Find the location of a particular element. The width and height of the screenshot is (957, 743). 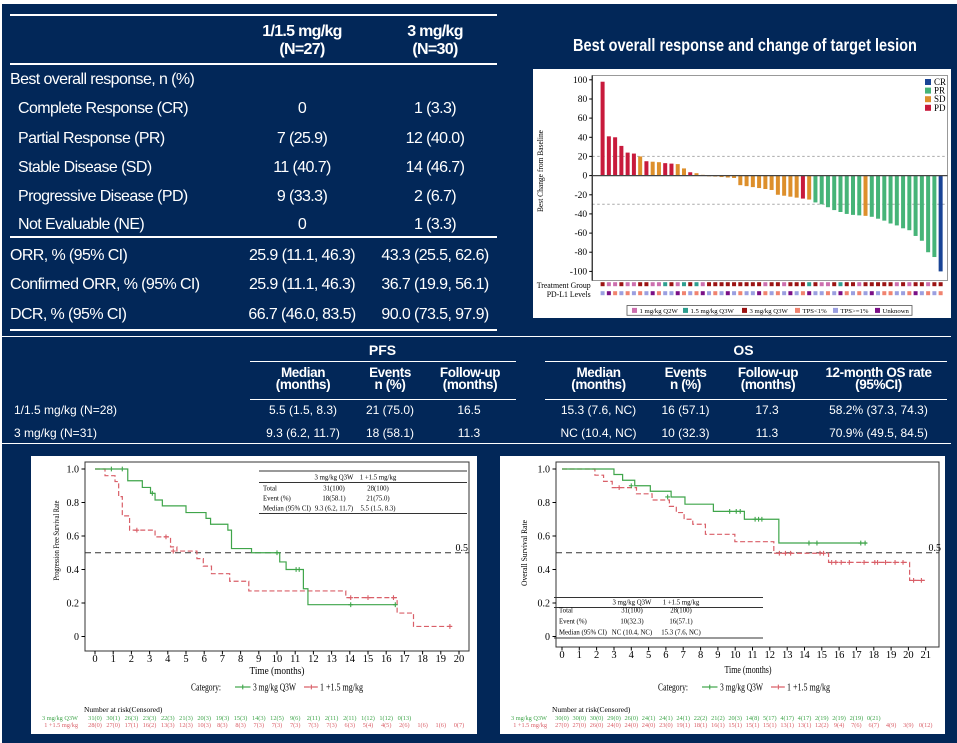

svg-text: 19 is located at coordinates (441, 659).